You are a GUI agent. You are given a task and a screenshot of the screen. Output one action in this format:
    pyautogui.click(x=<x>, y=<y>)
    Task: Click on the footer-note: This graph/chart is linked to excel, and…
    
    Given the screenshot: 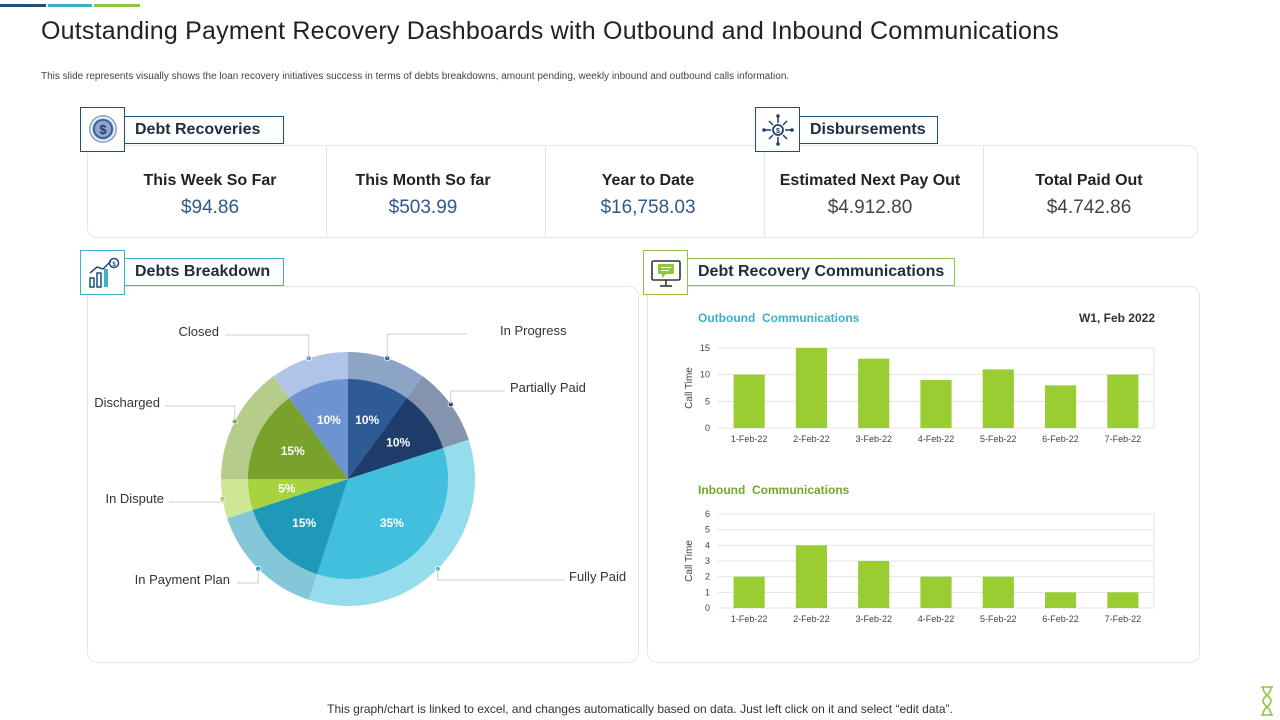 What is the action you would take?
    pyautogui.click(x=640, y=709)
    